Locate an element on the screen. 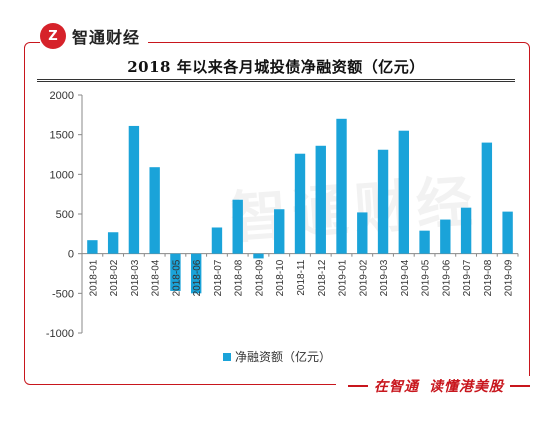 The image size is (554, 421). x-tick-label: 2018-07 is located at coordinates (218, 277).